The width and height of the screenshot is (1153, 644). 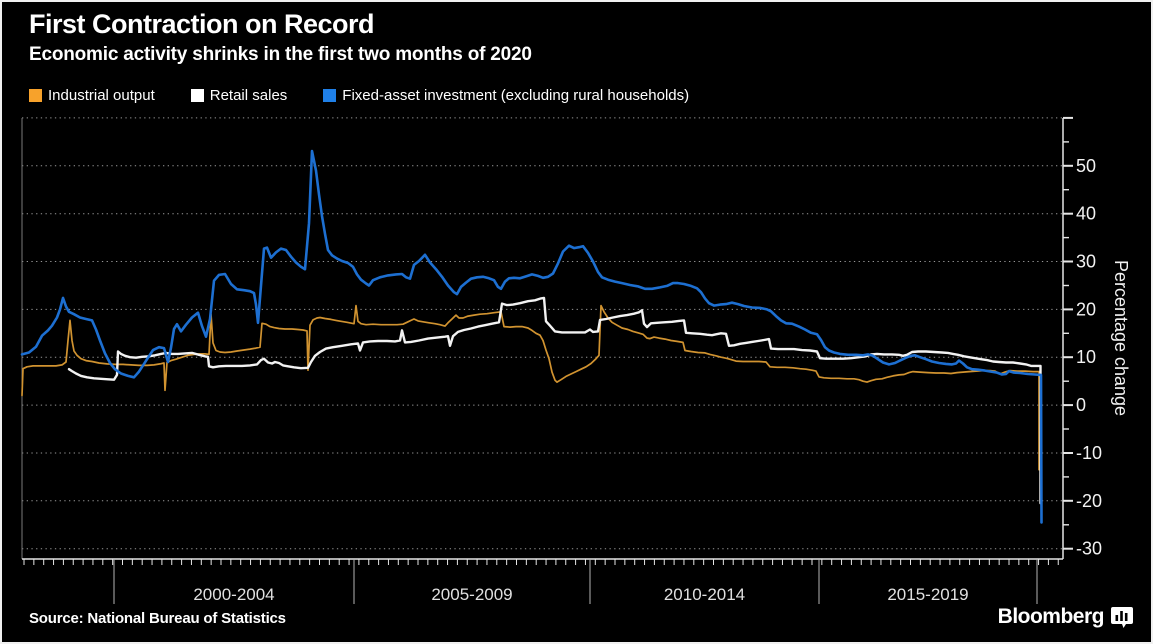 I want to click on y-axis-title: Percentage change, so click(x=1121, y=338).